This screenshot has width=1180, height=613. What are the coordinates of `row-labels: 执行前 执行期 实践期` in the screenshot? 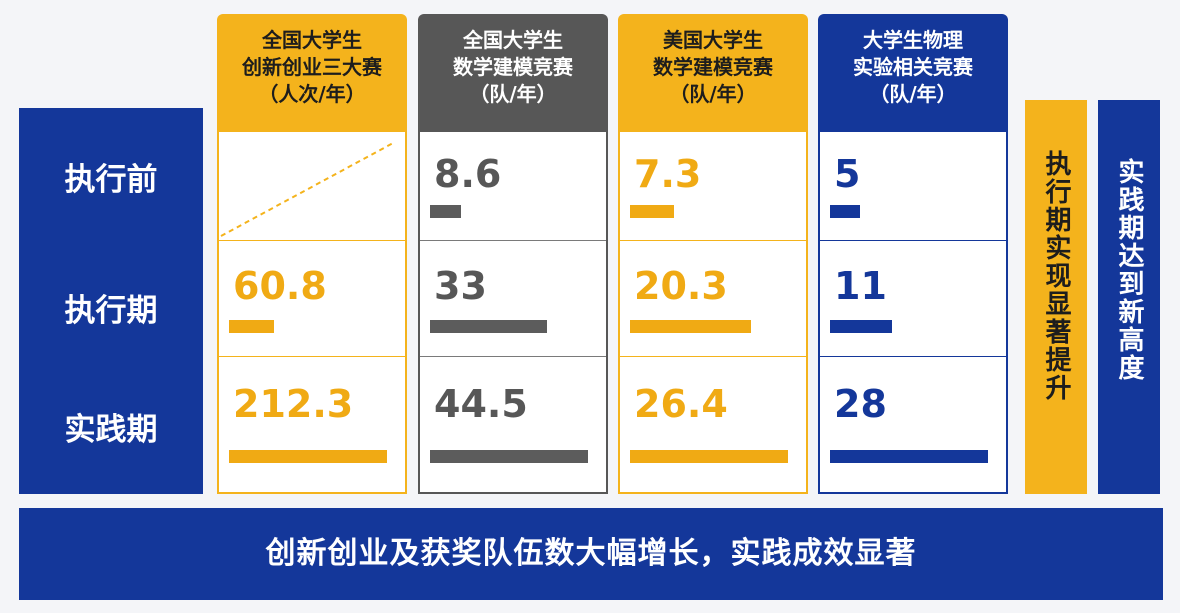 It's located at (111, 301).